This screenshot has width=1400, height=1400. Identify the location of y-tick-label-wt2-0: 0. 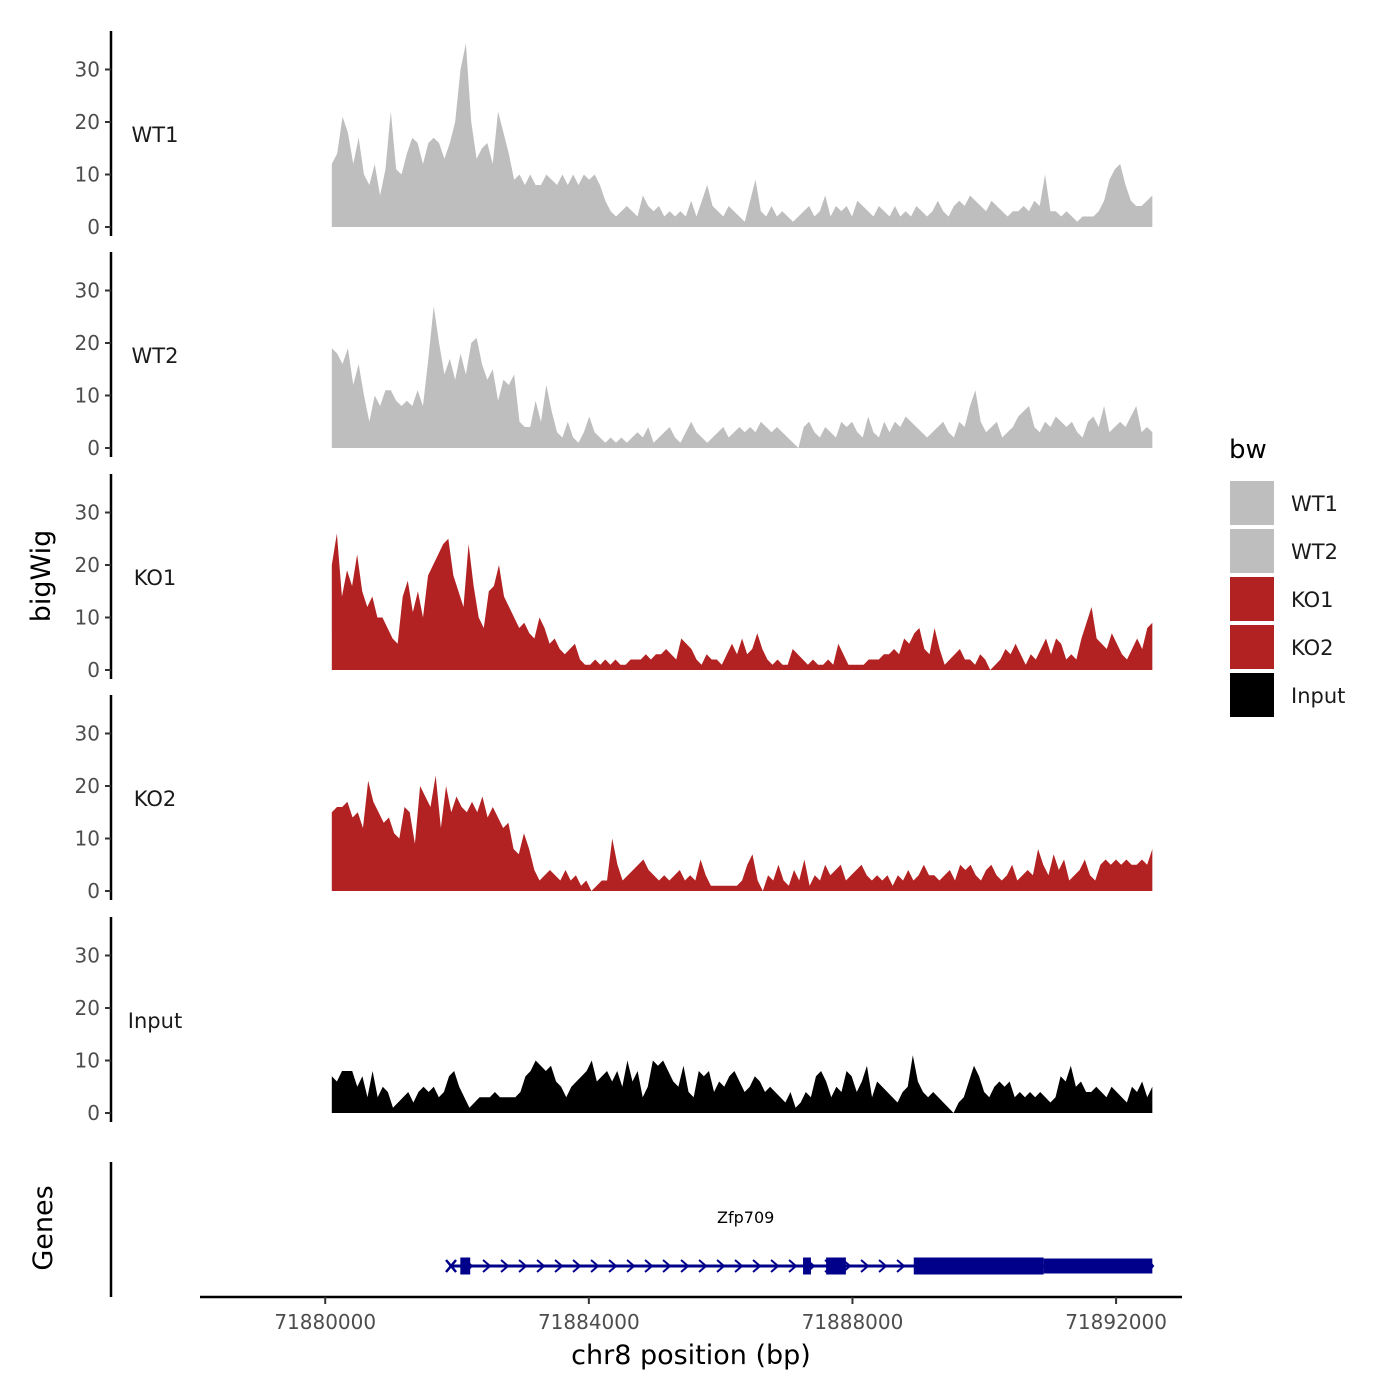
(93, 448).